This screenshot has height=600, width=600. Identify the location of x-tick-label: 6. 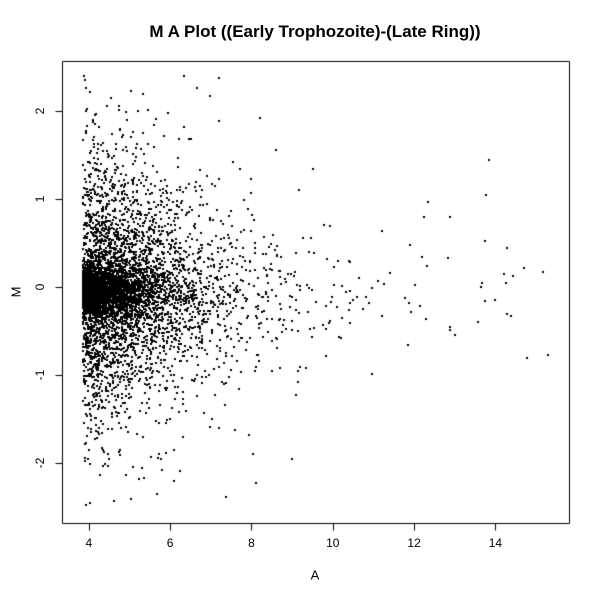
(170, 543).